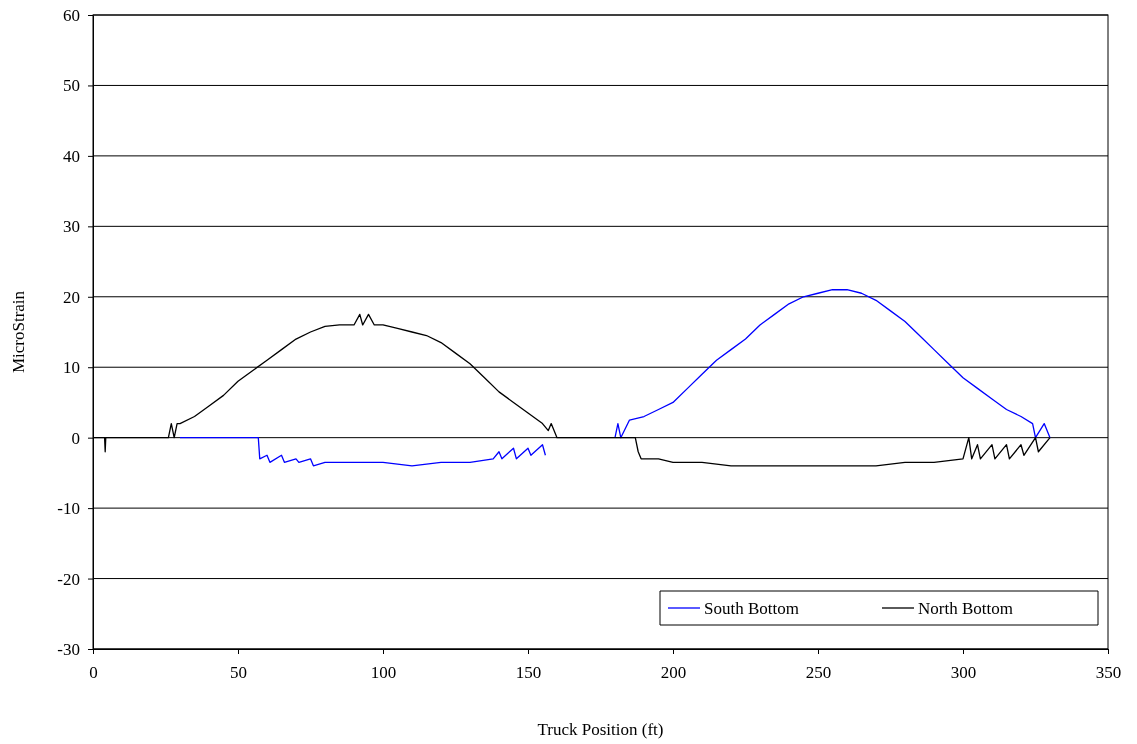 Image resolution: width=1137 pixels, height=744 pixels. What do you see at coordinates (1108, 673) in the screenshot?
I see `x-tick-label: 350` at bounding box center [1108, 673].